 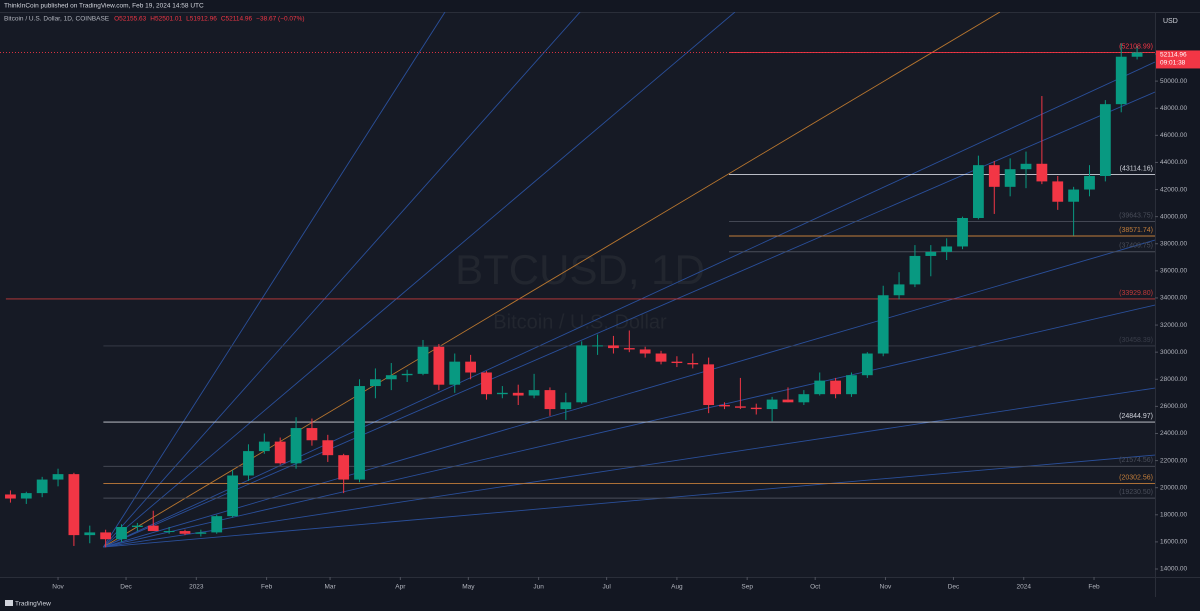 What do you see at coordinates (468, 587) in the screenshot?
I see `x-tick-label: May` at bounding box center [468, 587].